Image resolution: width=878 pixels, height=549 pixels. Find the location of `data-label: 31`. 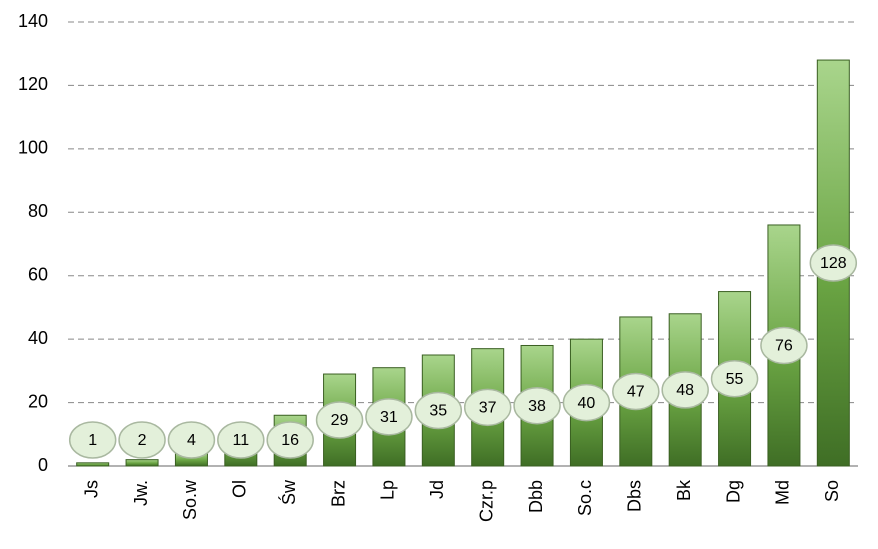

data-label: 31 is located at coordinates (389, 417).